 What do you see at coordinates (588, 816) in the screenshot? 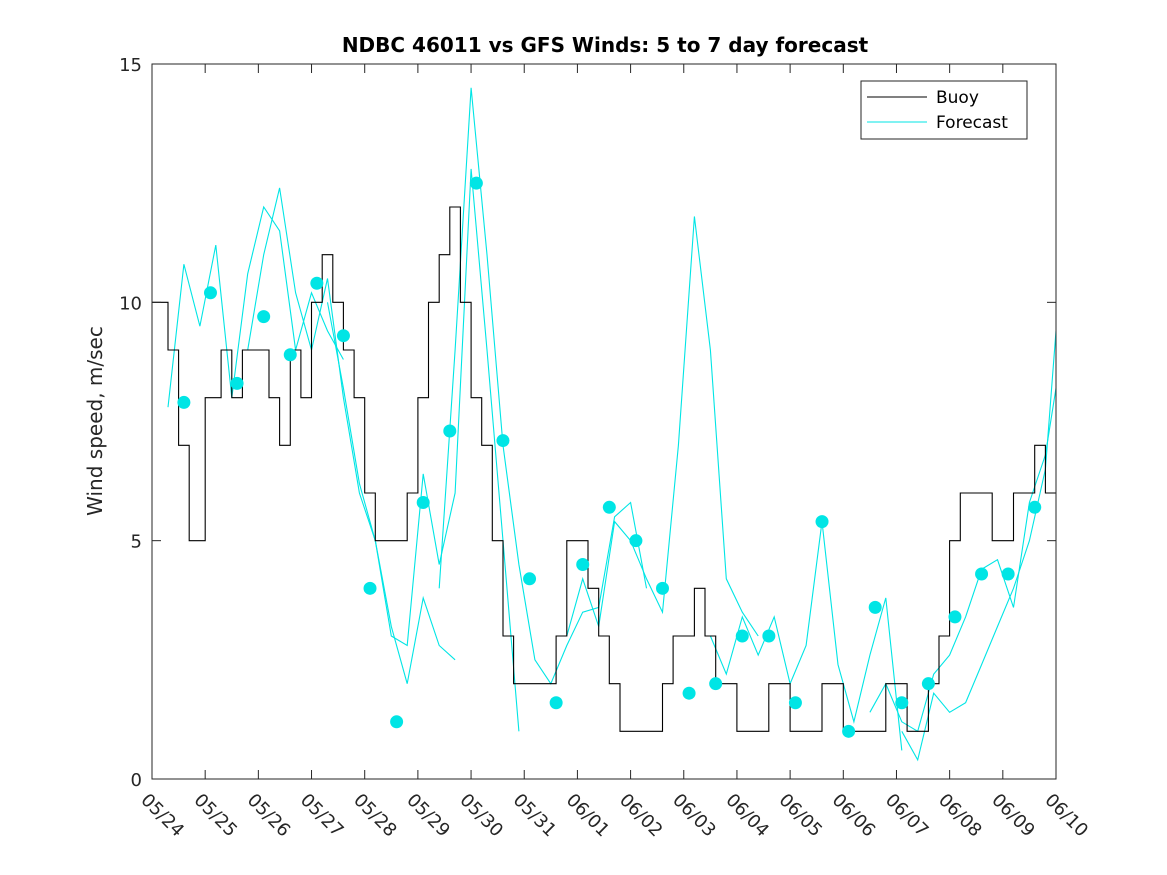
I see `x-tick-label: 06/01` at bounding box center [588, 816].